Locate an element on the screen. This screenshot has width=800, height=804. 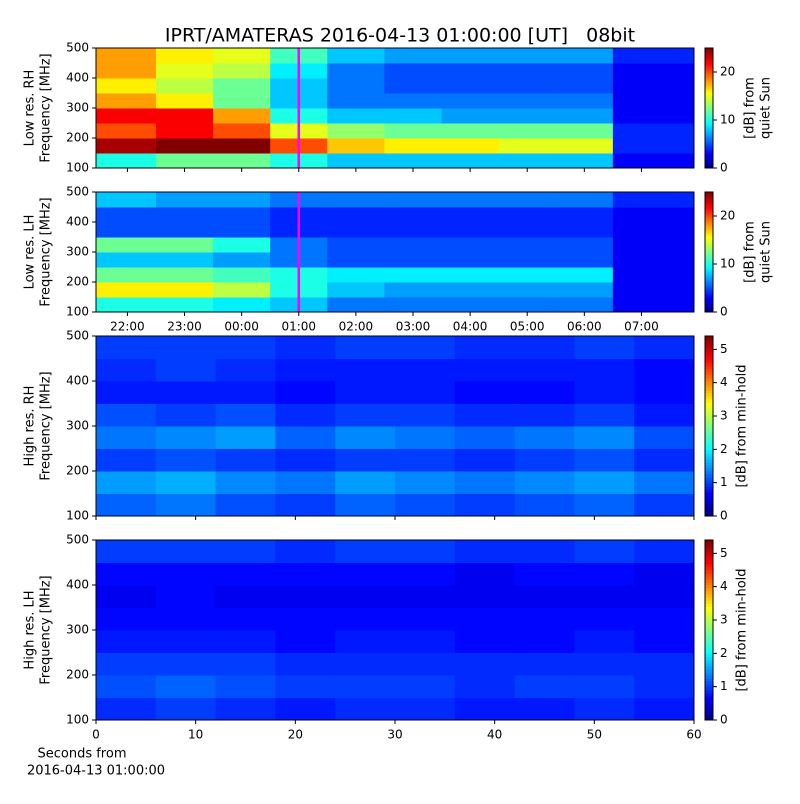
colorbar-tick-label: 5 is located at coordinates (724, 553).